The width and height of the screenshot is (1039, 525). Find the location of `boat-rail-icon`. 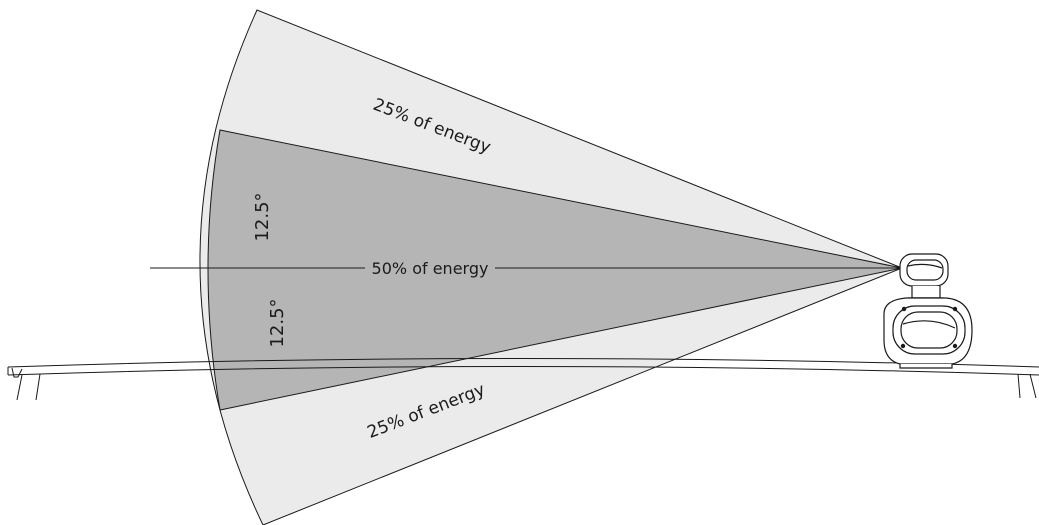

boat-rail-icon is located at coordinates (523, 379).